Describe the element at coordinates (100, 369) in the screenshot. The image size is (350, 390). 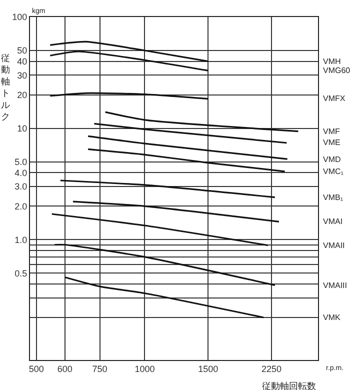
I see `x-tick-label: 750` at that location.